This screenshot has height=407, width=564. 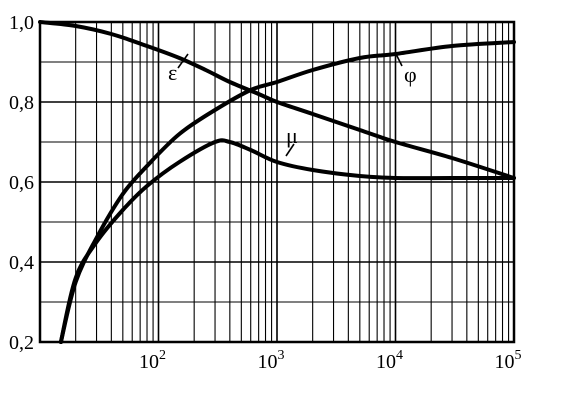 What do you see at coordinates (172, 72) in the screenshot?
I see `series-label-epsilon: ε` at bounding box center [172, 72].